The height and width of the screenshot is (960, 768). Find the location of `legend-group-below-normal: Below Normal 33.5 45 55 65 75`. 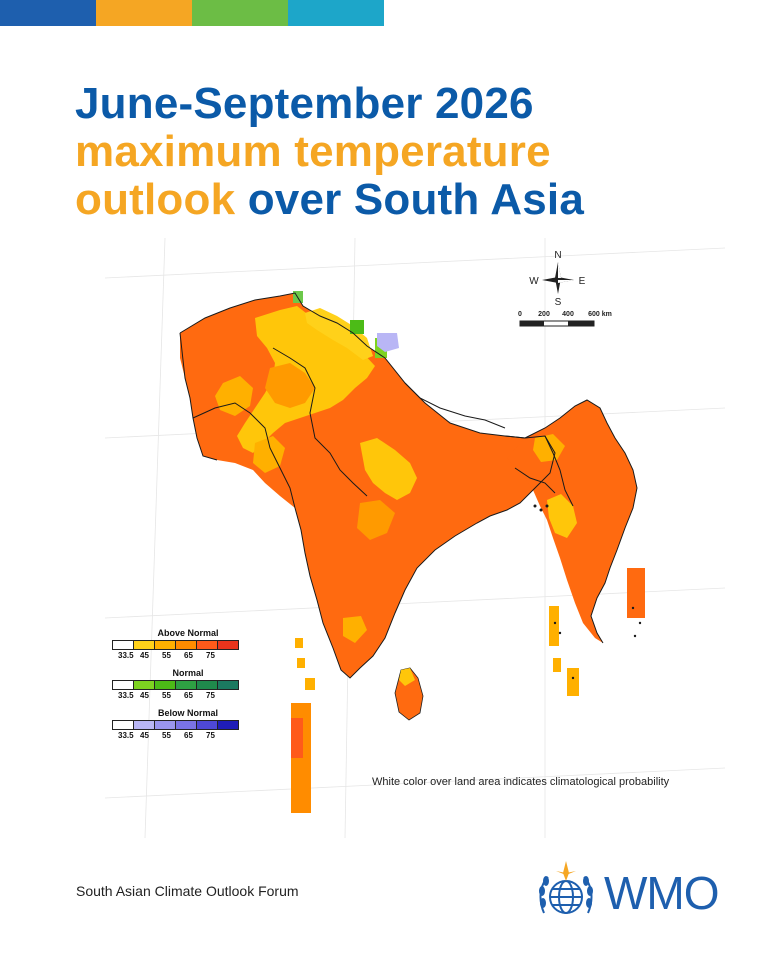

legend-group-below-normal: Below Normal 33.5 45 55 65 75 is located at coordinates (187, 724).